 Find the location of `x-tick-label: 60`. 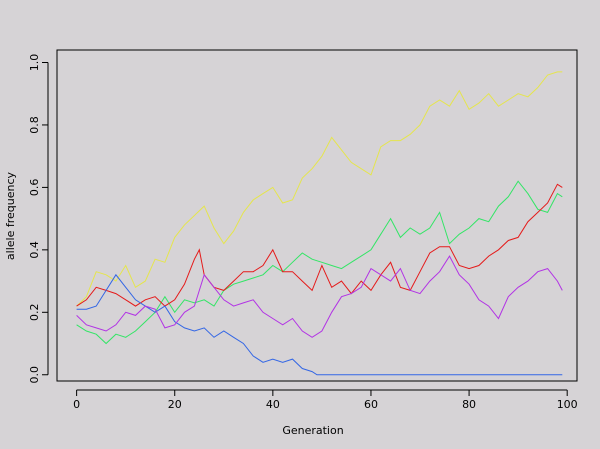

x-tick-label: 60 is located at coordinates (371, 404).